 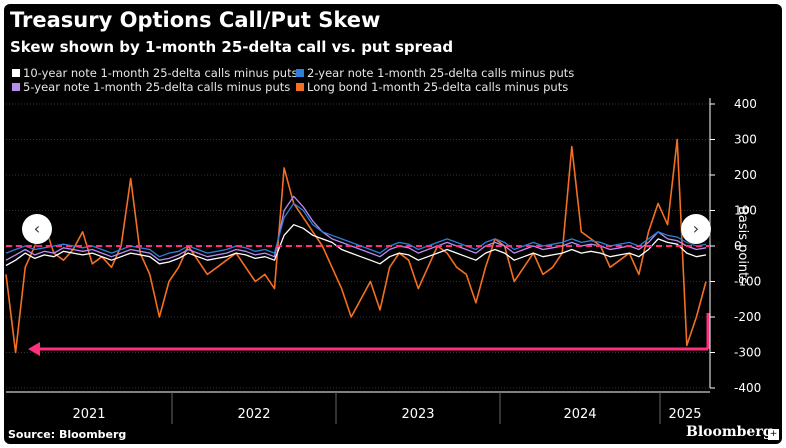 What do you see at coordinates (745, 140) in the screenshot?
I see `y-tick-label: 300` at bounding box center [745, 140].